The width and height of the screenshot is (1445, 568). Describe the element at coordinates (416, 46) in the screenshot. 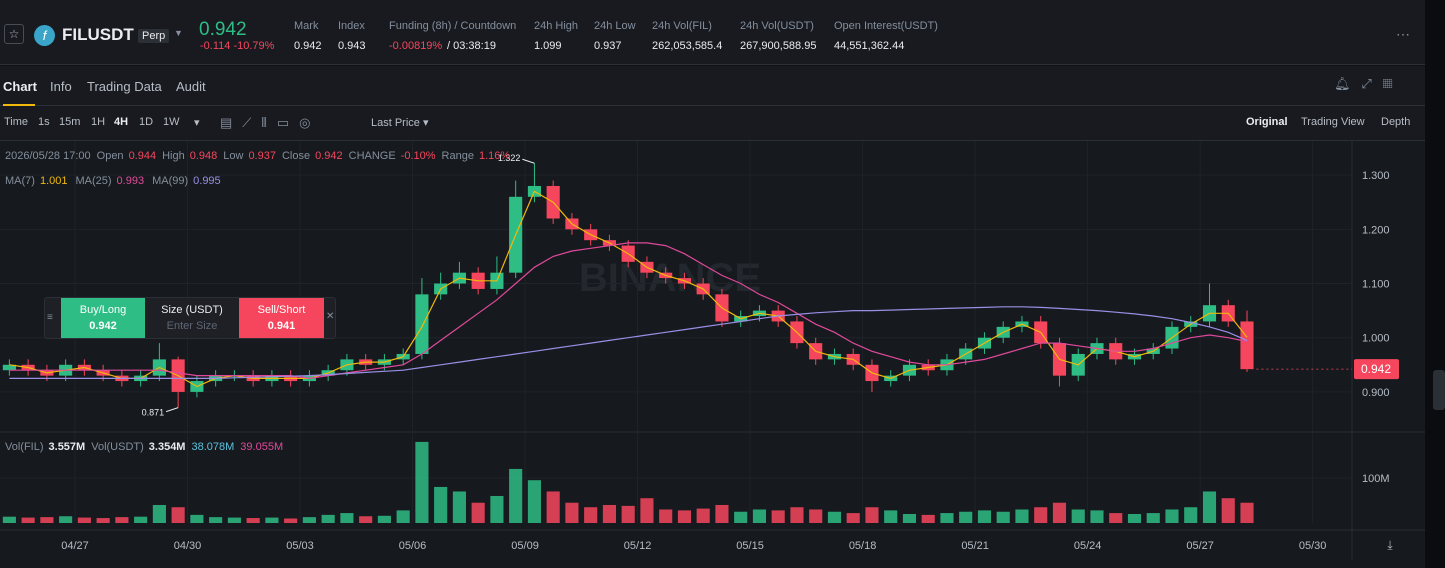

I see `stat-value: -0.00819%` at that location.